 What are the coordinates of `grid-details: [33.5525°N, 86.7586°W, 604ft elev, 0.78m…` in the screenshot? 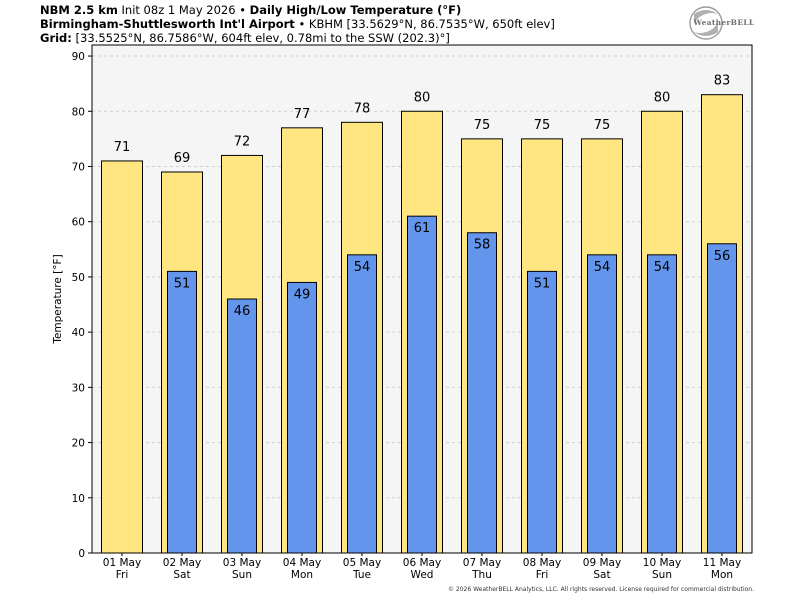 It's located at (262, 38).